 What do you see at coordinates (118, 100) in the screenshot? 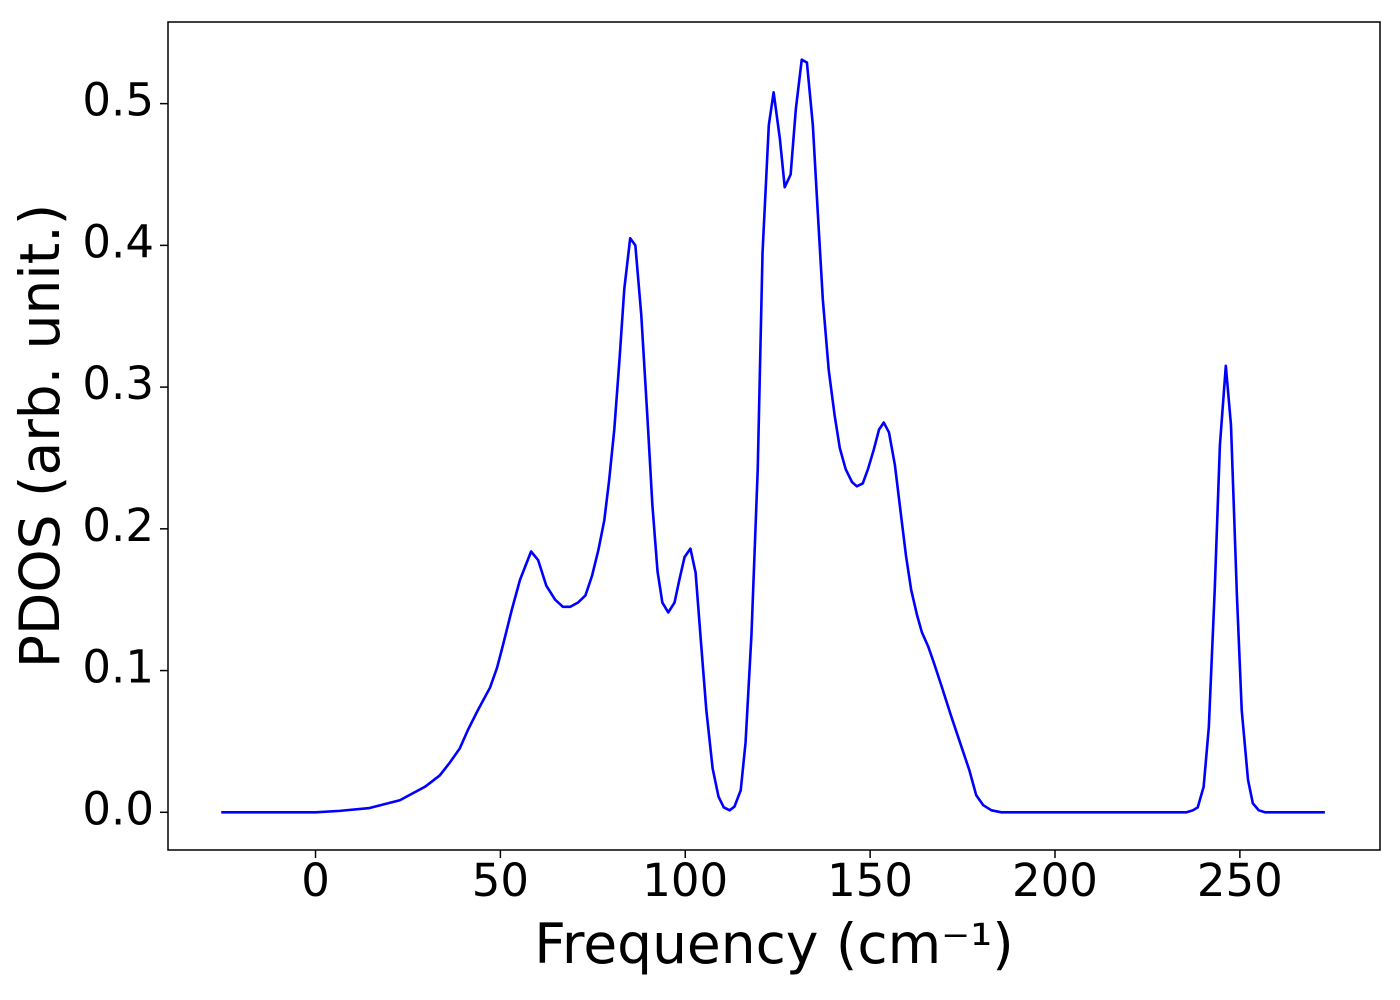
I see `y-tick-label: 0.5` at bounding box center [118, 100].